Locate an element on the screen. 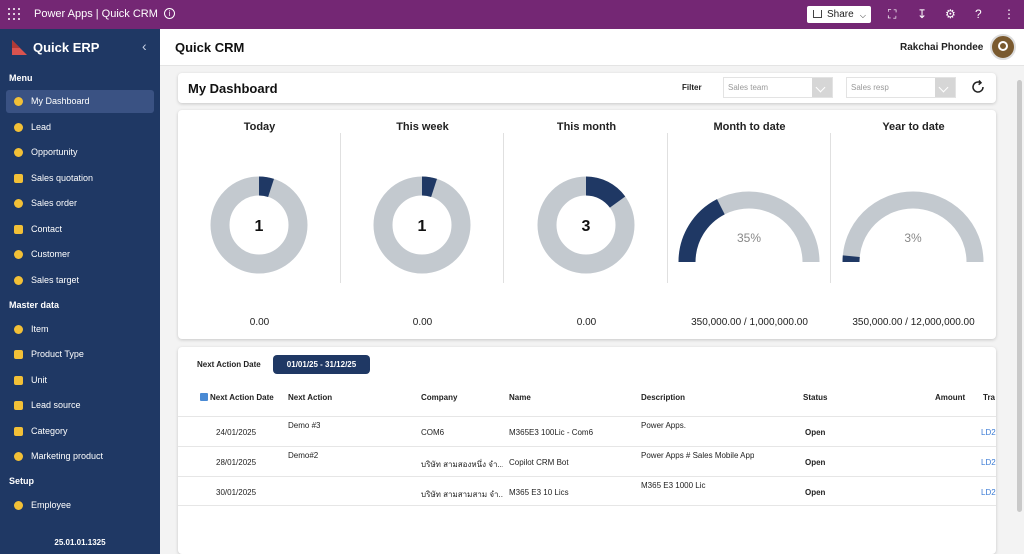 Image resolution: width=1024 pixels, height=554 pixels. gear-icon: ⚙ is located at coordinates (950, 14).